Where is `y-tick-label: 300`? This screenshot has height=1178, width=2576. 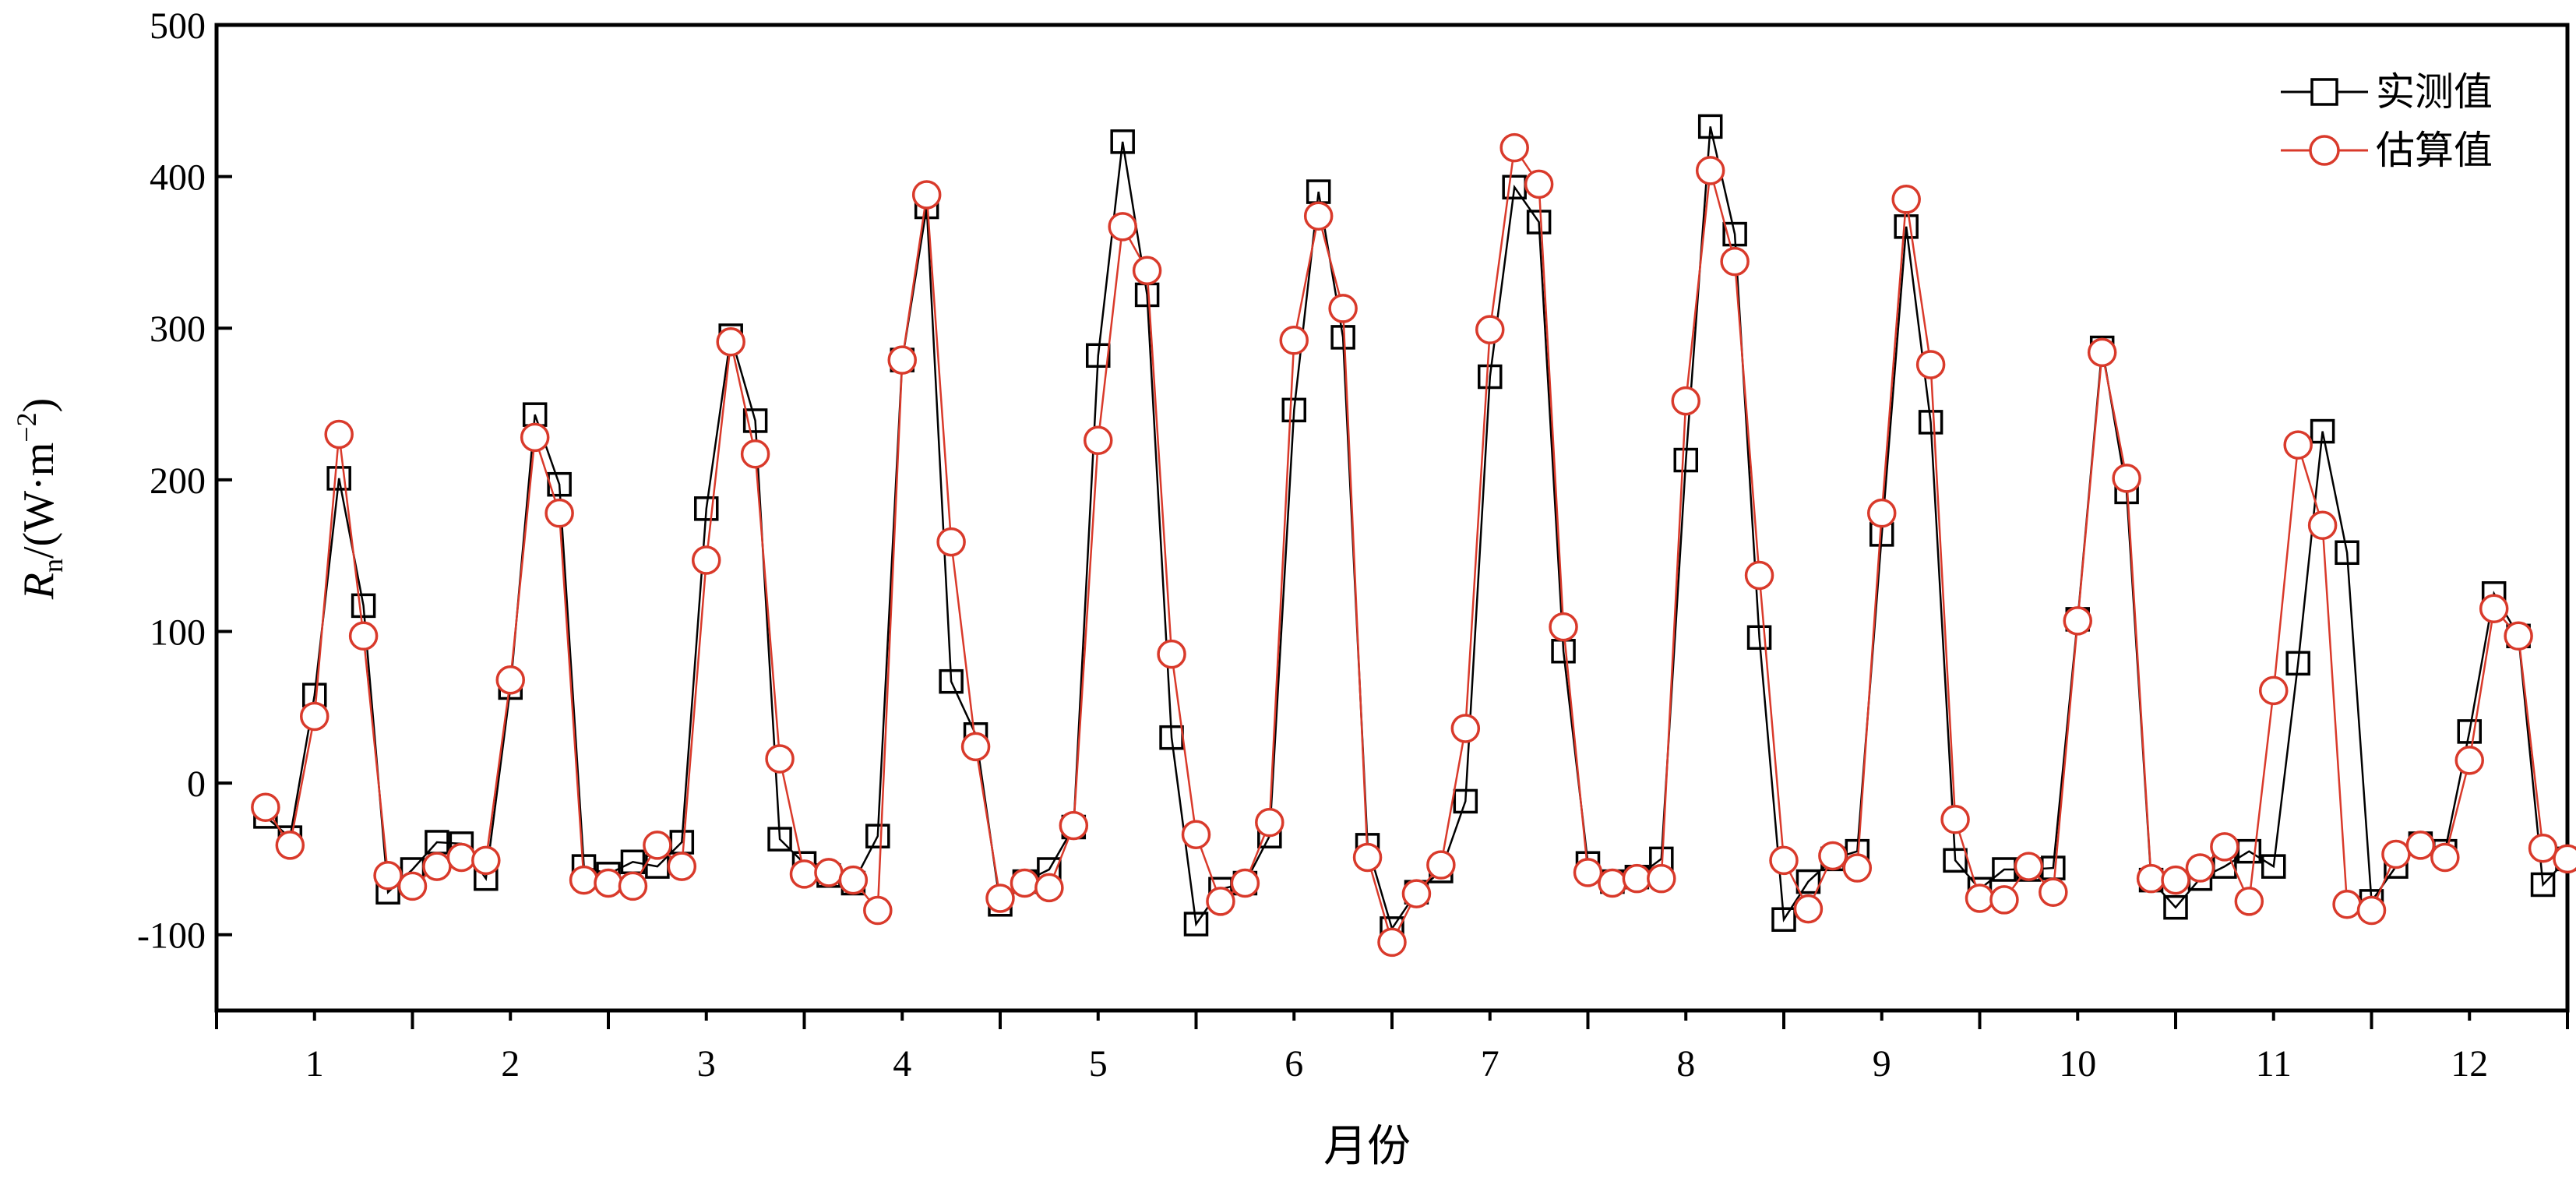
y-tick-label: 300 is located at coordinates (178, 329).